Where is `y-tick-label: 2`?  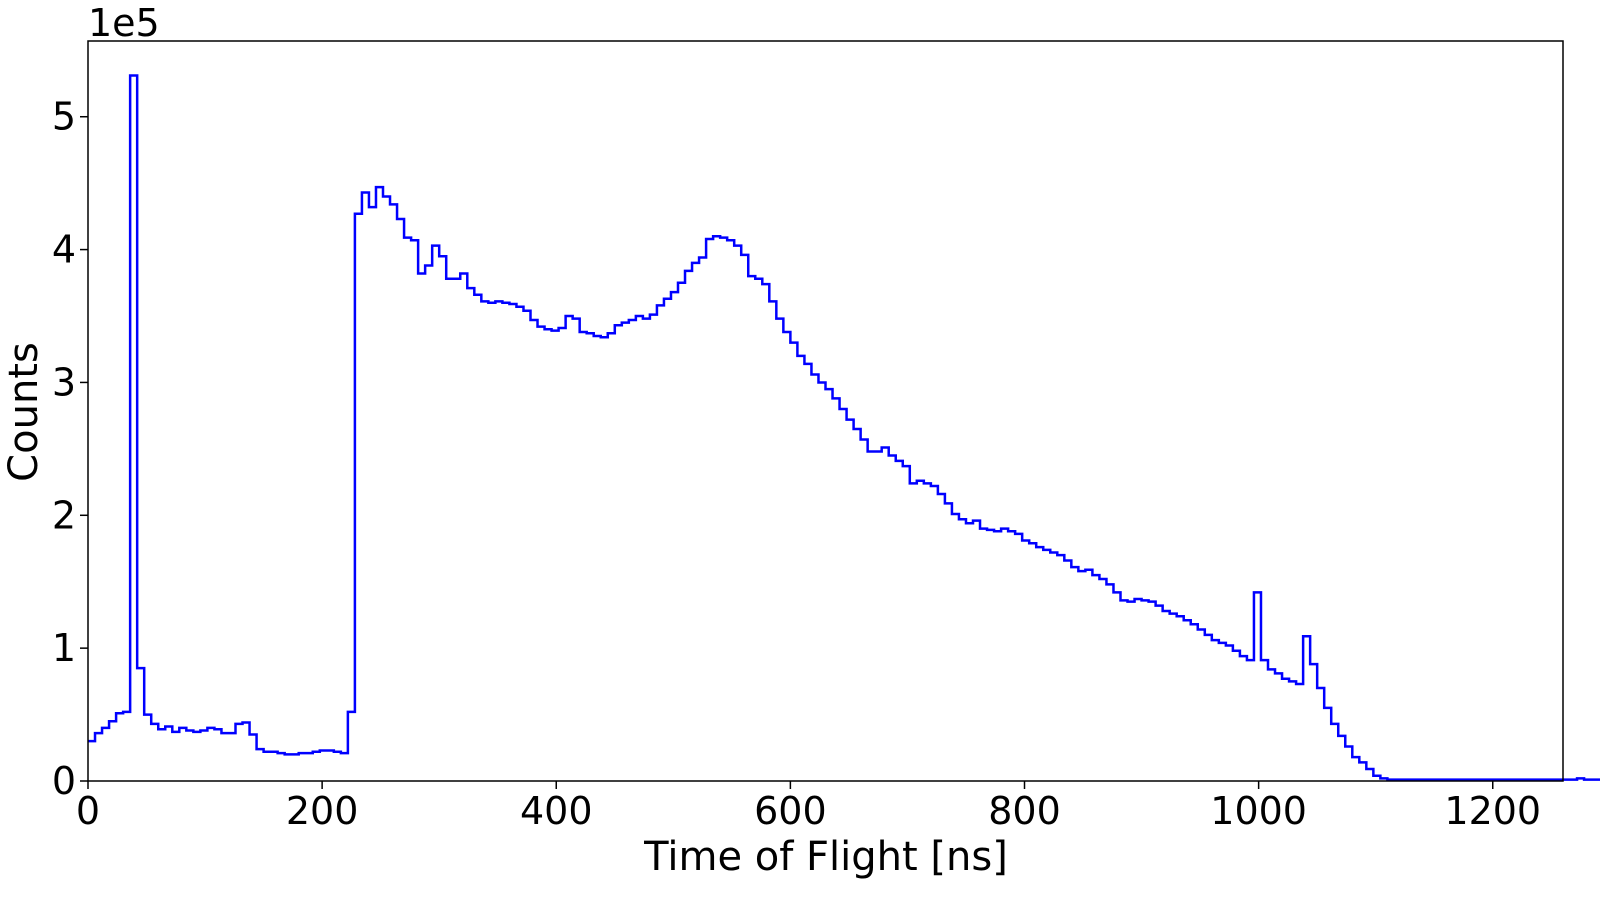 y-tick-label: 2 is located at coordinates (64, 515).